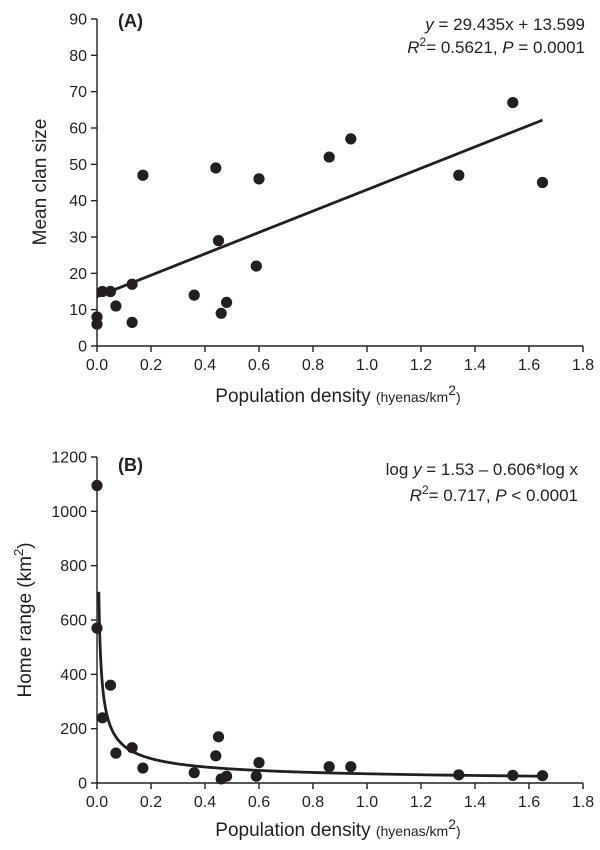 This screenshot has height=850, width=600. I want to click on panel-a-x-tick-label: 0.4, so click(205, 365).